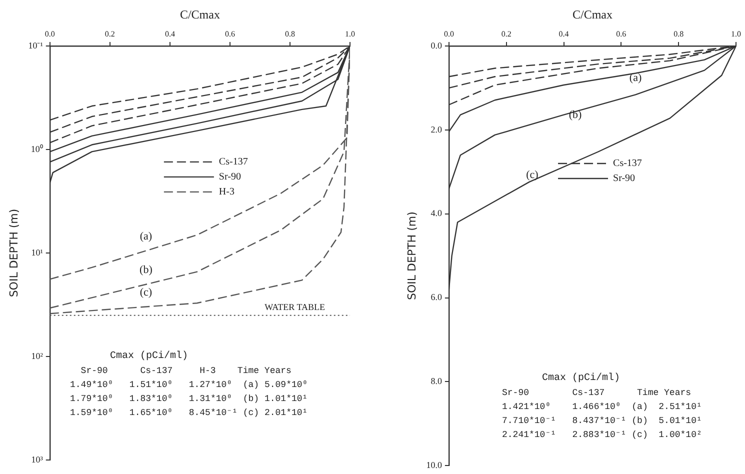 The width and height of the screenshot is (745, 474). What do you see at coordinates (597, 393) in the screenshot?
I see `annotation: Sr-90 Cs-137 Time Years` at bounding box center [597, 393].